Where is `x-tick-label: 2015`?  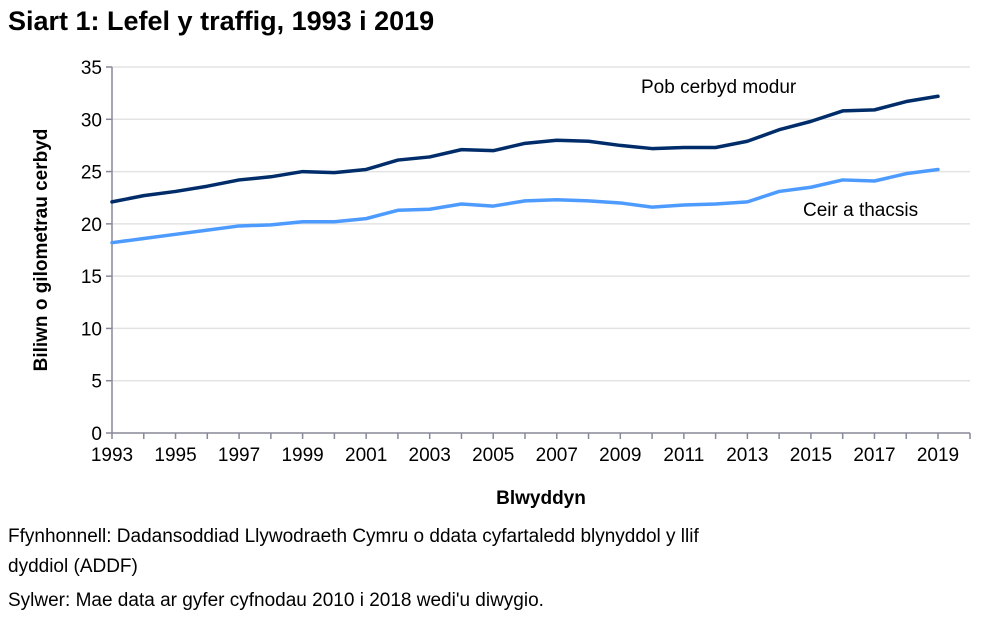
x-tick-label: 2015 is located at coordinates (811, 455).